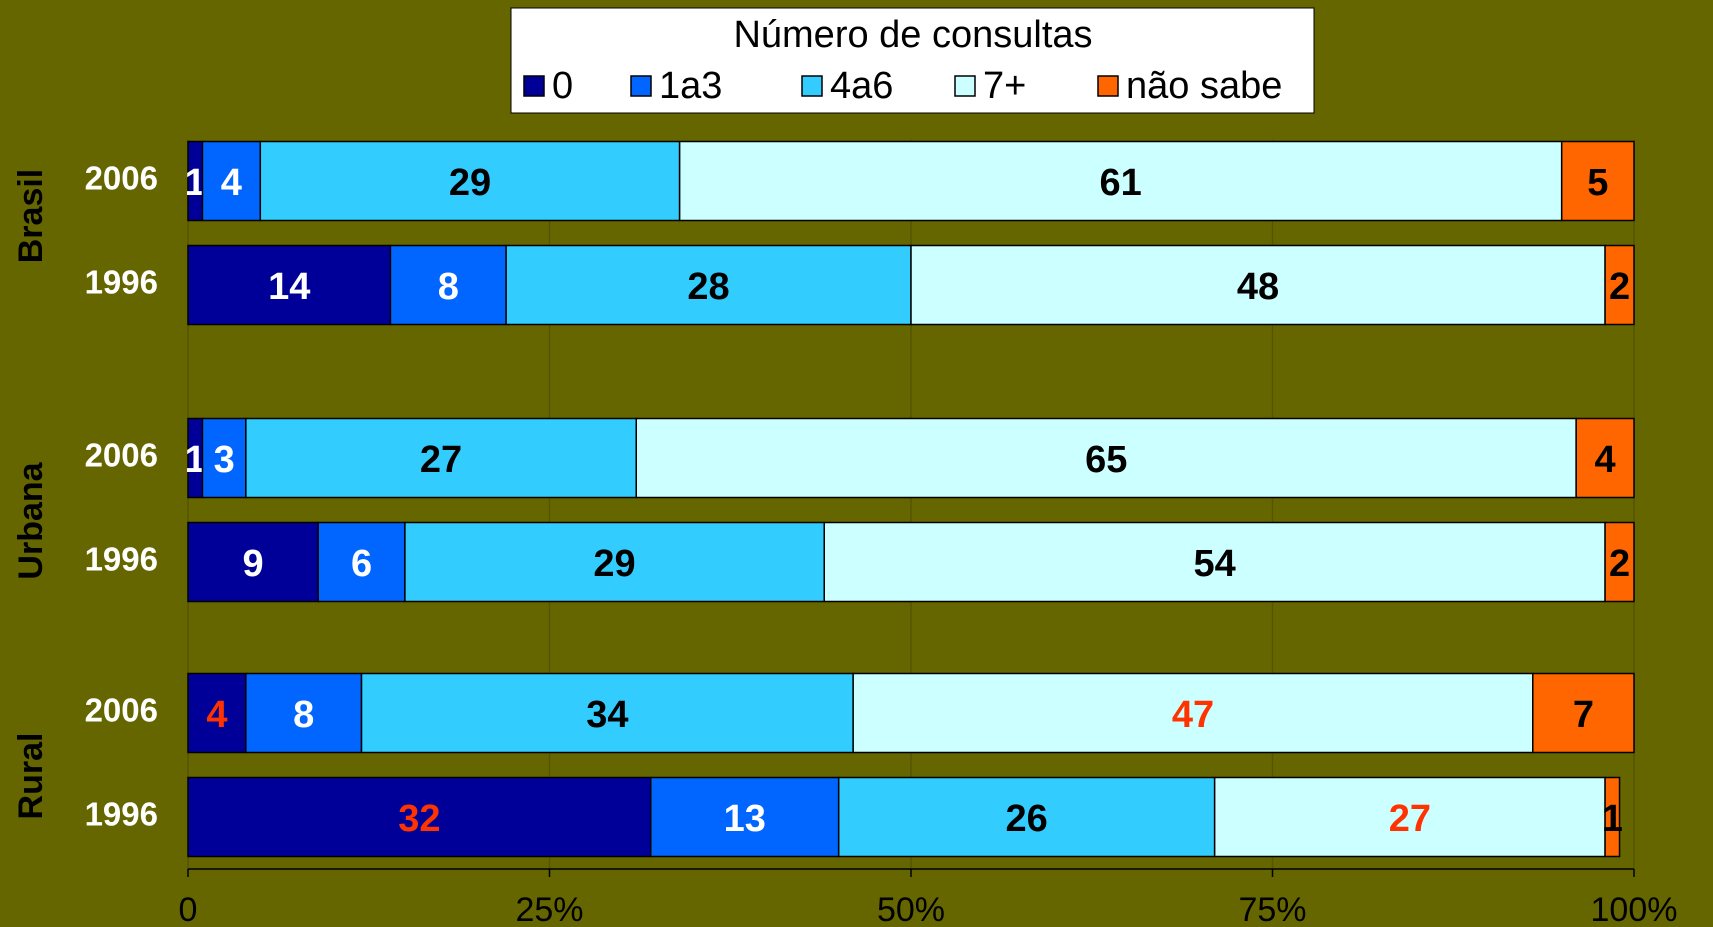 This screenshot has width=1713, height=927. Describe the element at coordinates (549, 909) in the screenshot. I see `x-tick-label: 25%` at that location.